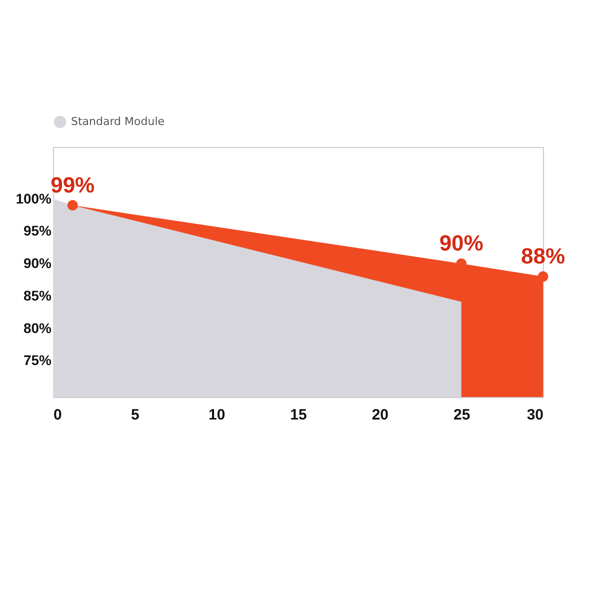 The width and height of the screenshot is (600, 600). I want to click on data-label: 99%, so click(72, 185).